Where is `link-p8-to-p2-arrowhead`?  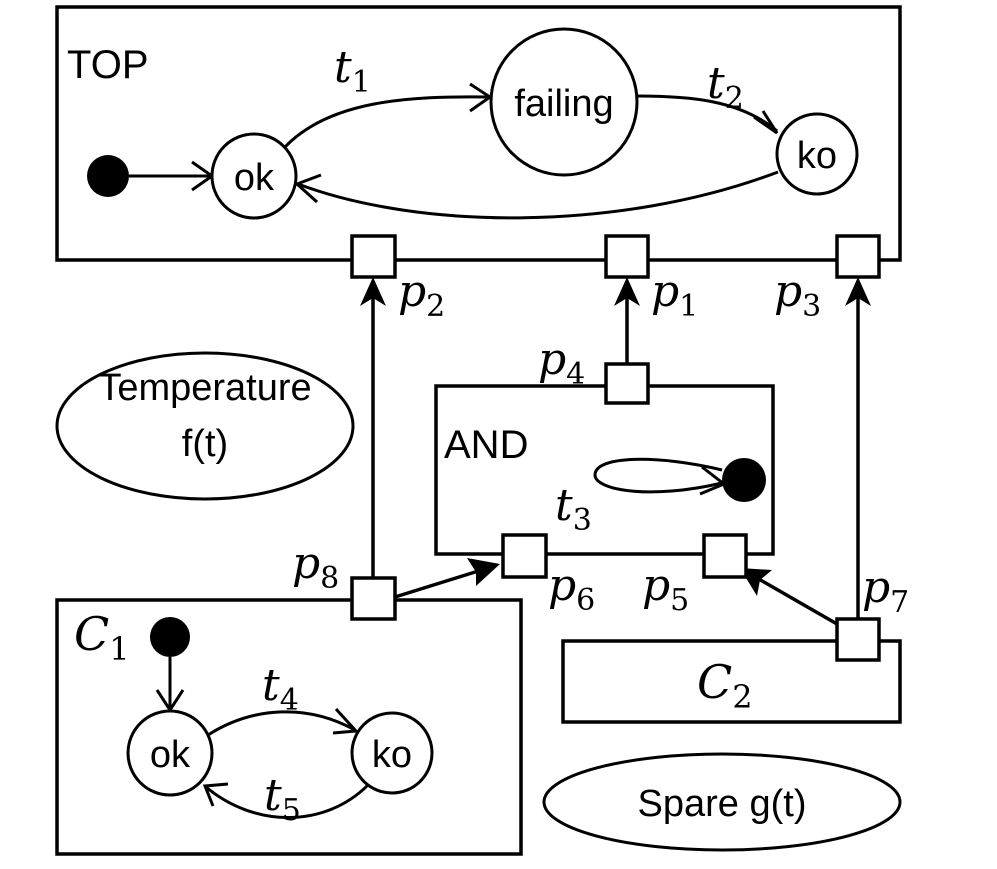 link-p8-to-p2-arrowhead is located at coordinates (373, 291).